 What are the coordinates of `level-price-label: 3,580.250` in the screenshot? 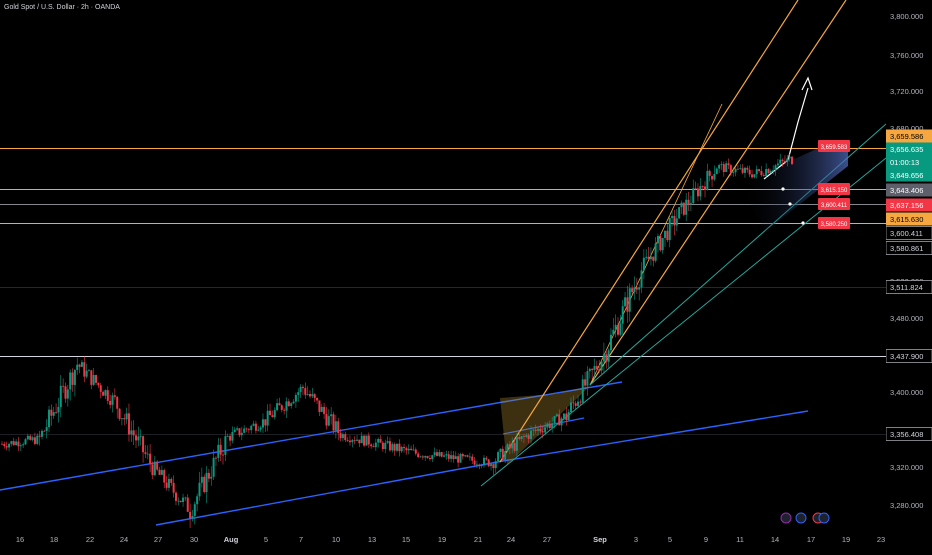 It's located at (834, 223).